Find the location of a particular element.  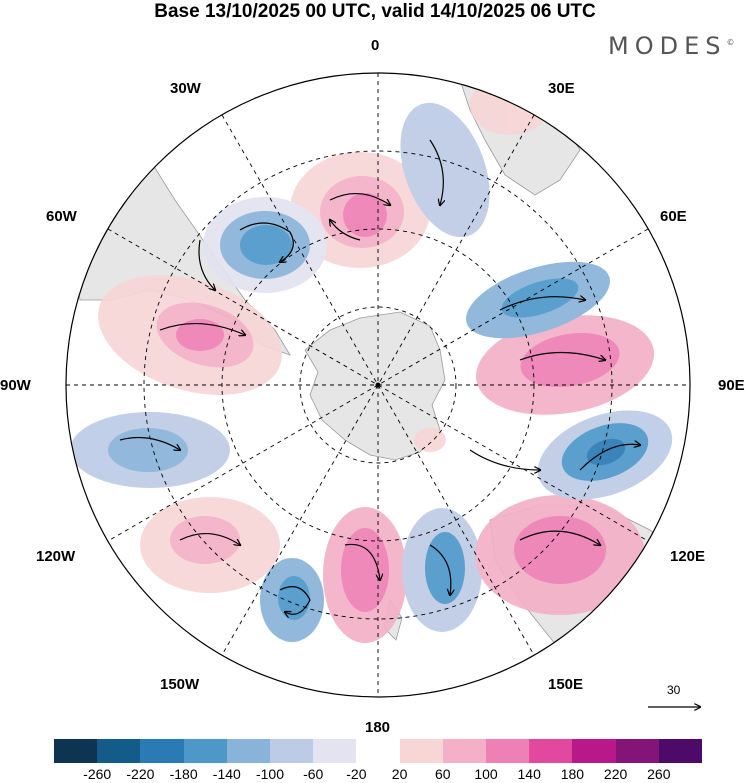

colorbar-tick-label: 140 is located at coordinates (529, 774).